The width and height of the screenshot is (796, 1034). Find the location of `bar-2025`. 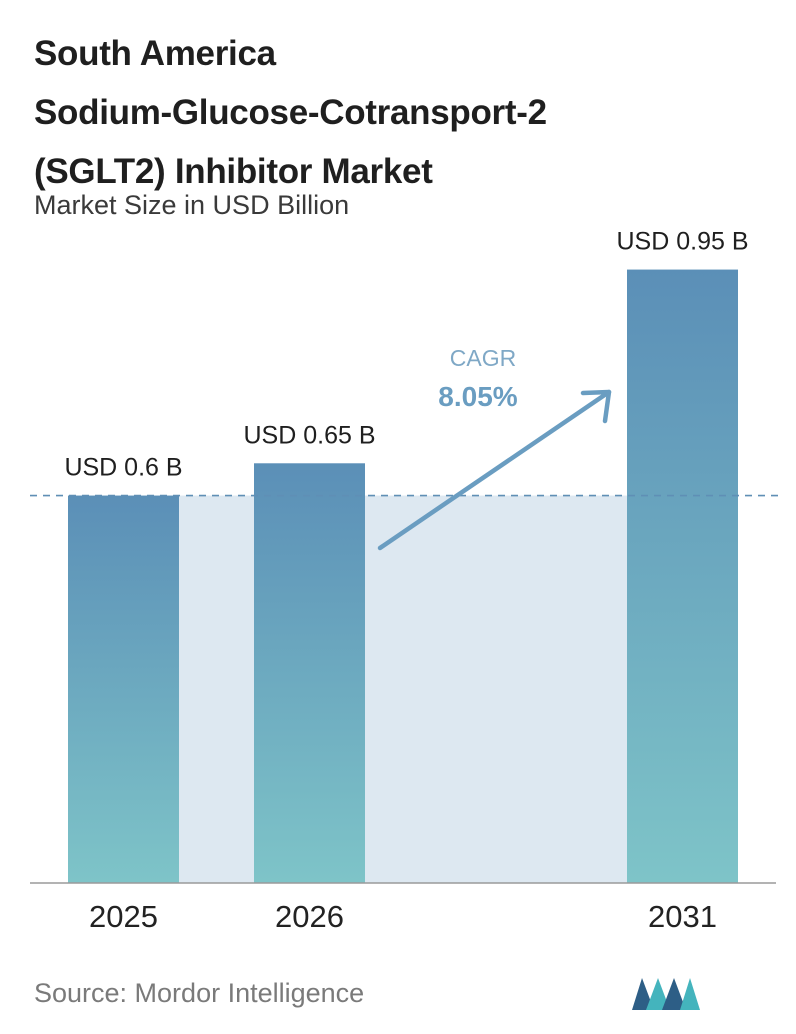

bar-2025 is located at coordinates (123, 689).